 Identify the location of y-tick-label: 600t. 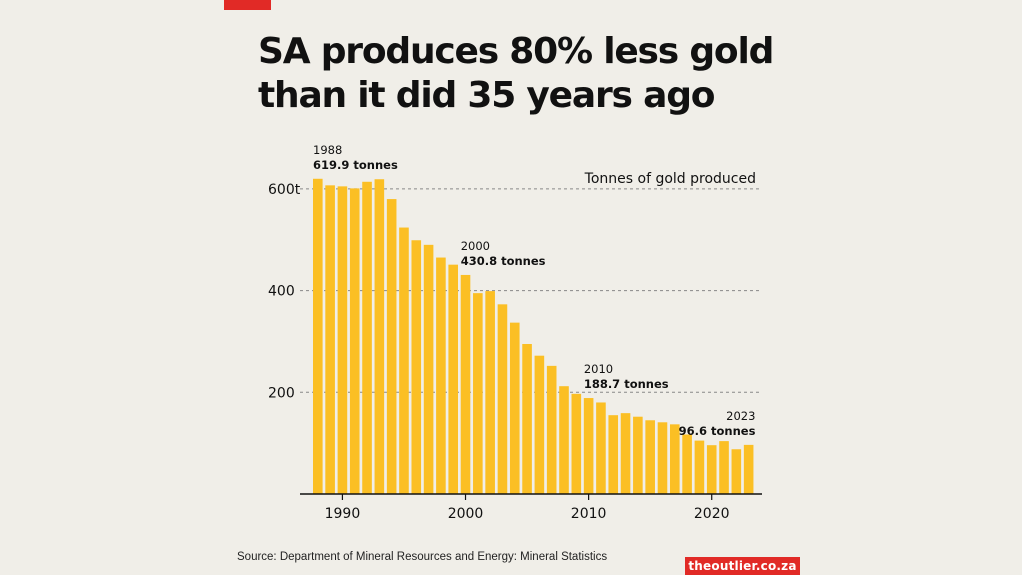
(284, 190).